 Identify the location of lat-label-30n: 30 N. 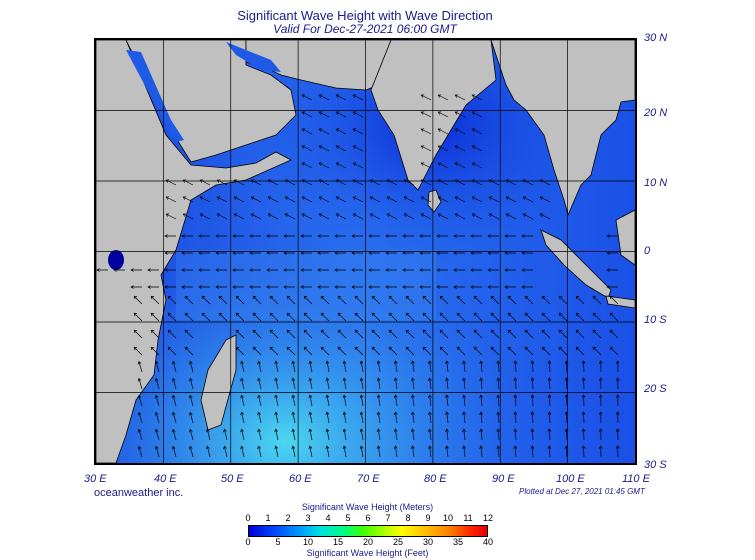
(656, 38).